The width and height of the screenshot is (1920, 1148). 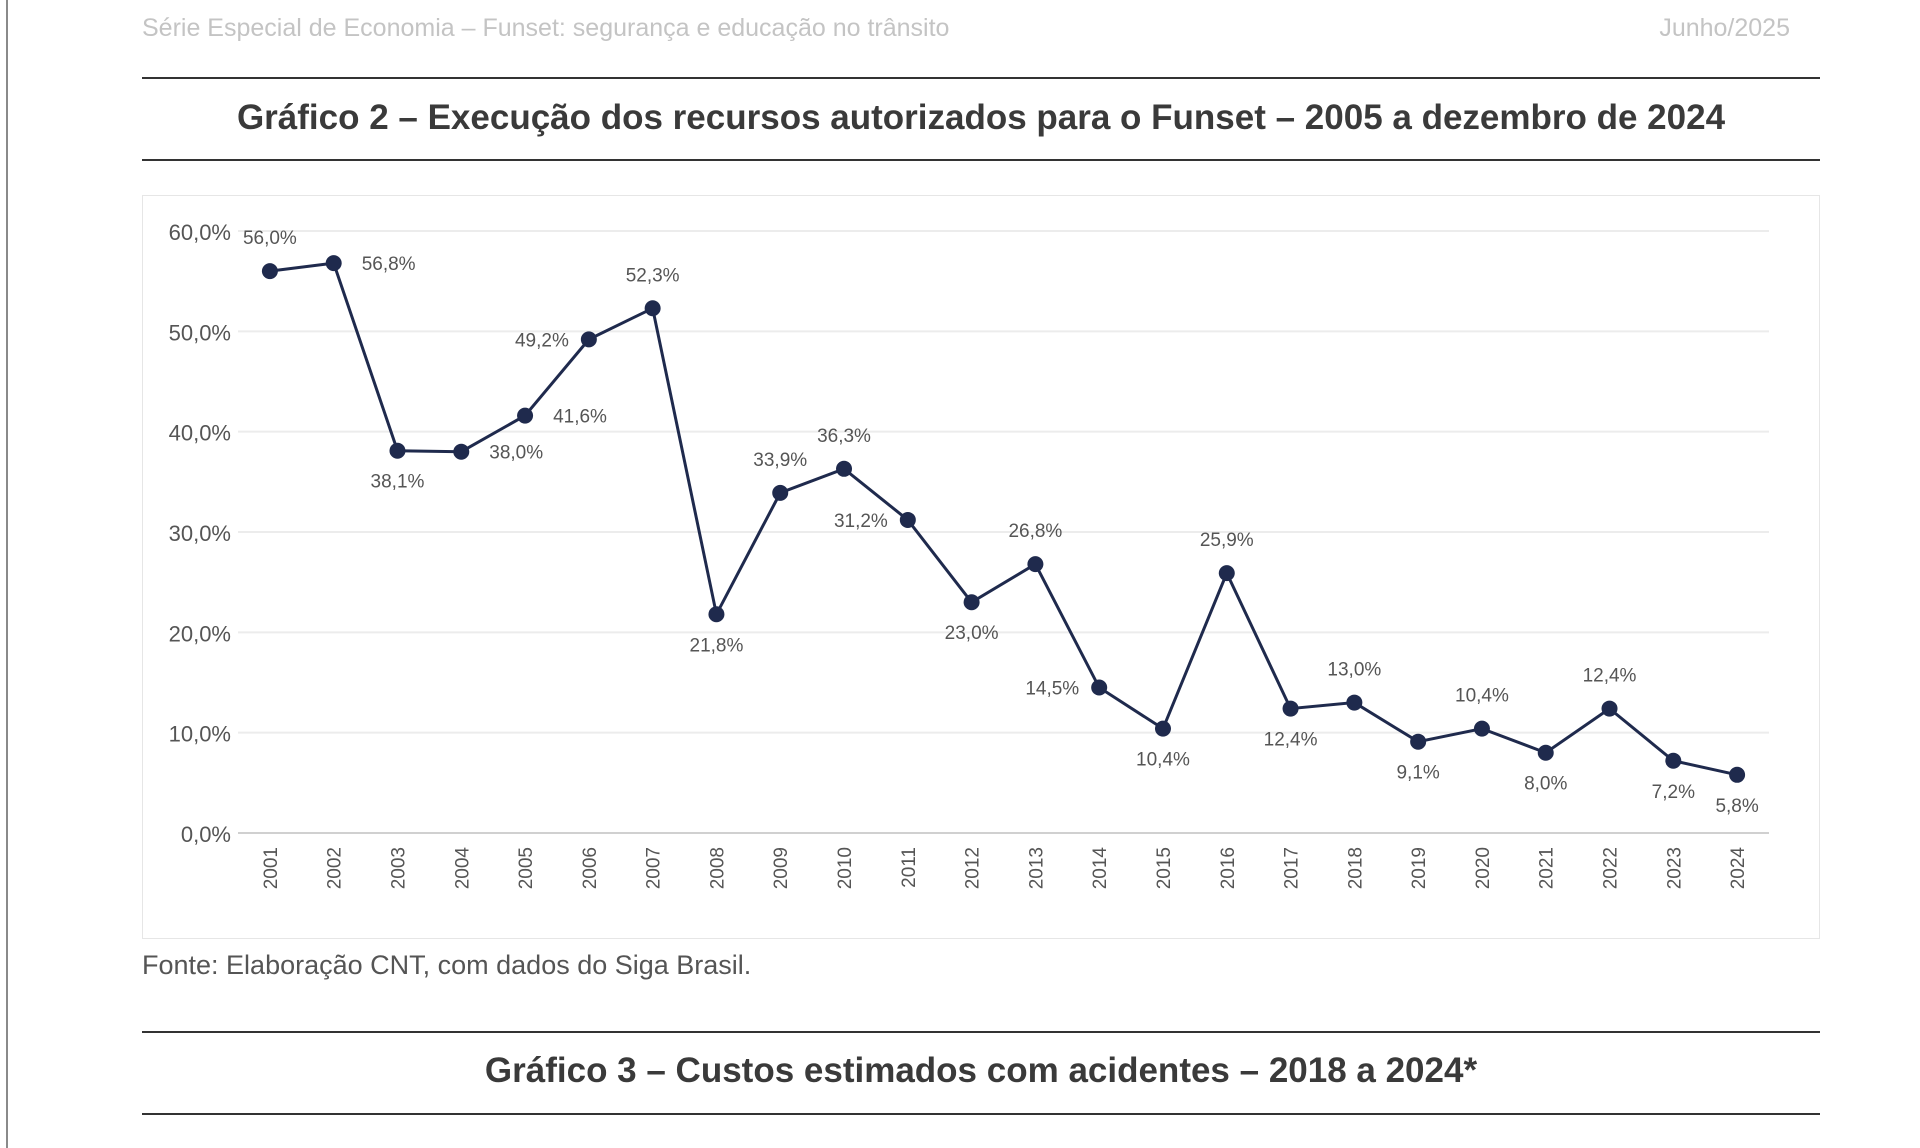 What do you see at coordinates (1052, 689) in the screenshot?
I see `data-label: 14,5%` at bounding box center [1052, 689].